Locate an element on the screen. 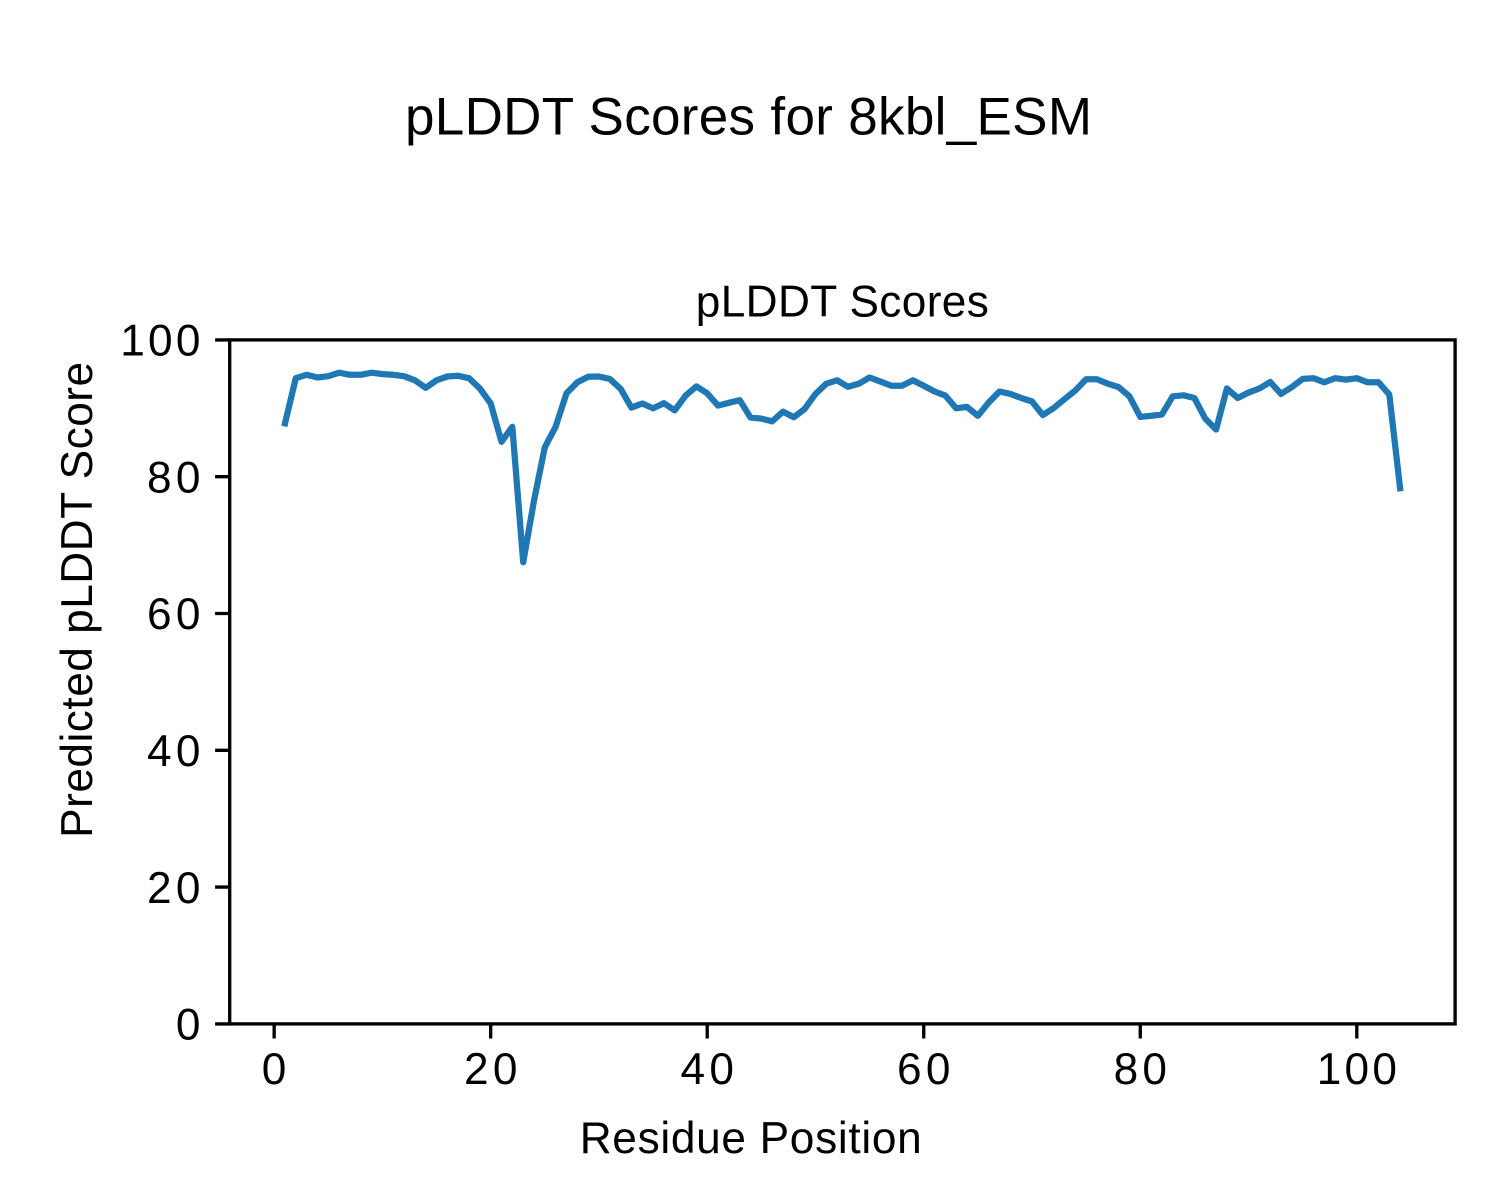  svg-text: Residue Position is located at coordinates (751, 1138).